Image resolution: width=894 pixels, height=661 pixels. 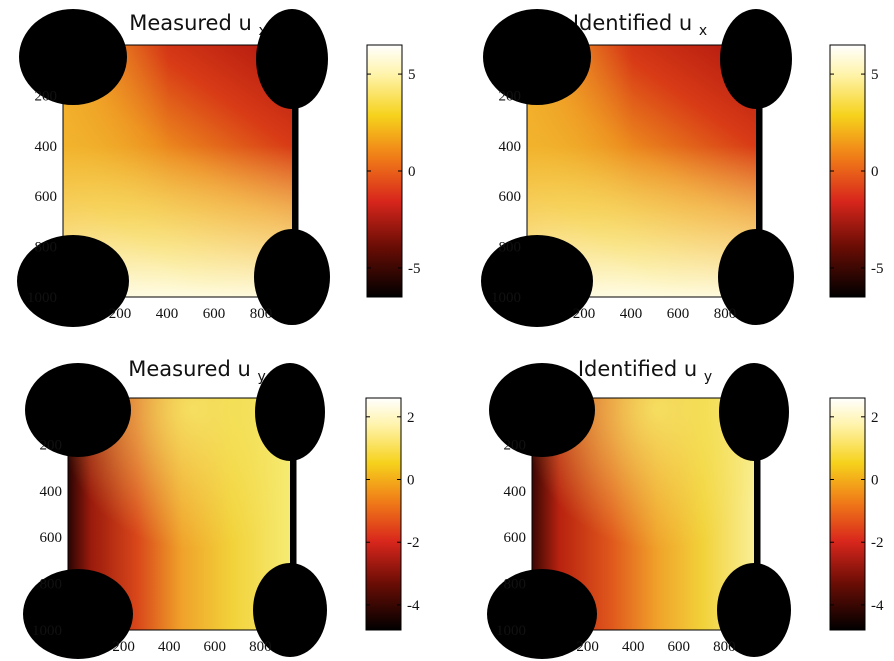 What do you see at coordinates (703, 31) in the screenshot?
I see `panel-title-subscript: x` at bounding box center [703, 31].